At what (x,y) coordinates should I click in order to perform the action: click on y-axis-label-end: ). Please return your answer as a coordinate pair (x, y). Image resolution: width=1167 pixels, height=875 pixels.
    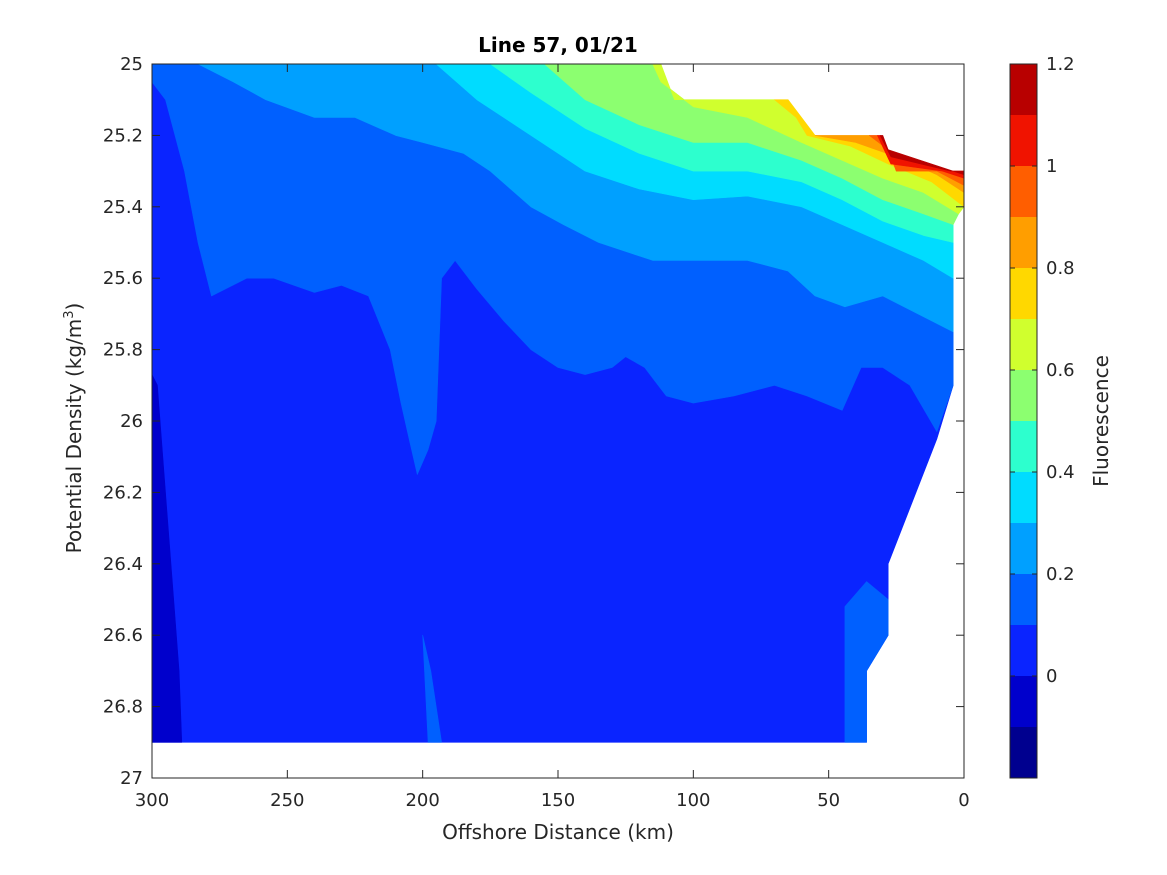
    Looking at the image, I should click on (74, 307).